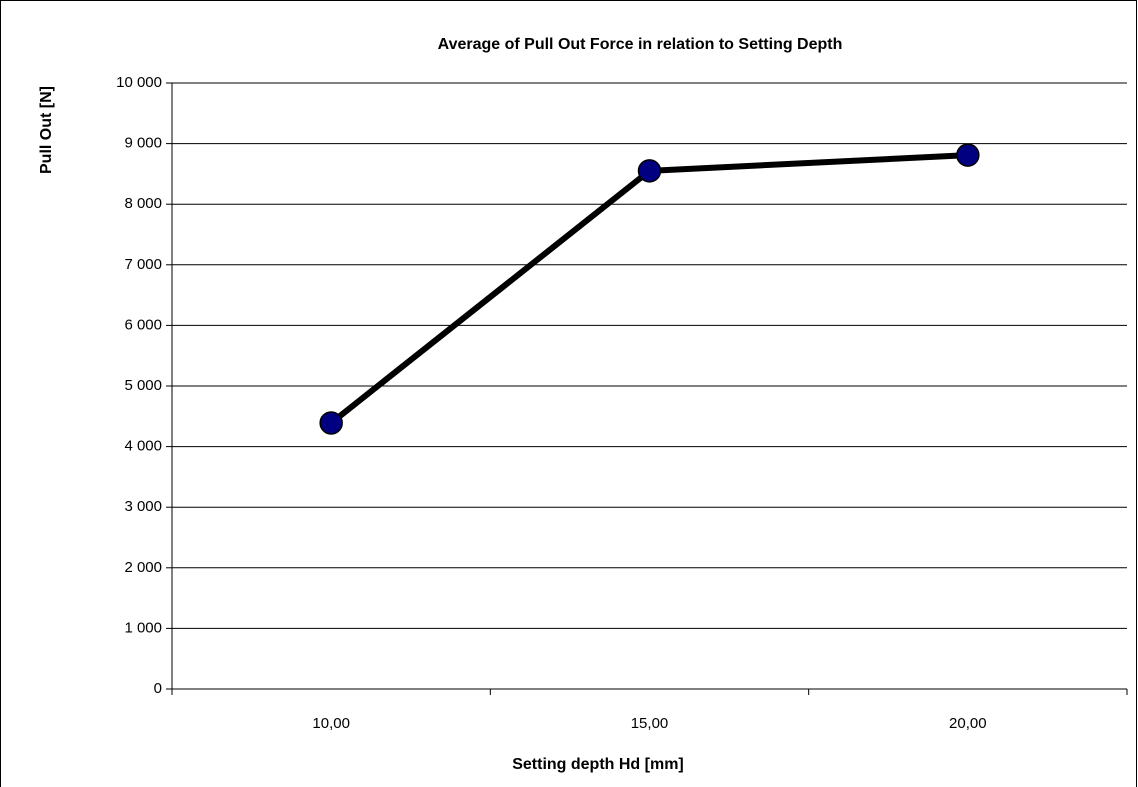  What do you see at coordinates (143, 324) in the screenshot?
I see `y-tick-label: 6 000` at bounding box center [143, 324].